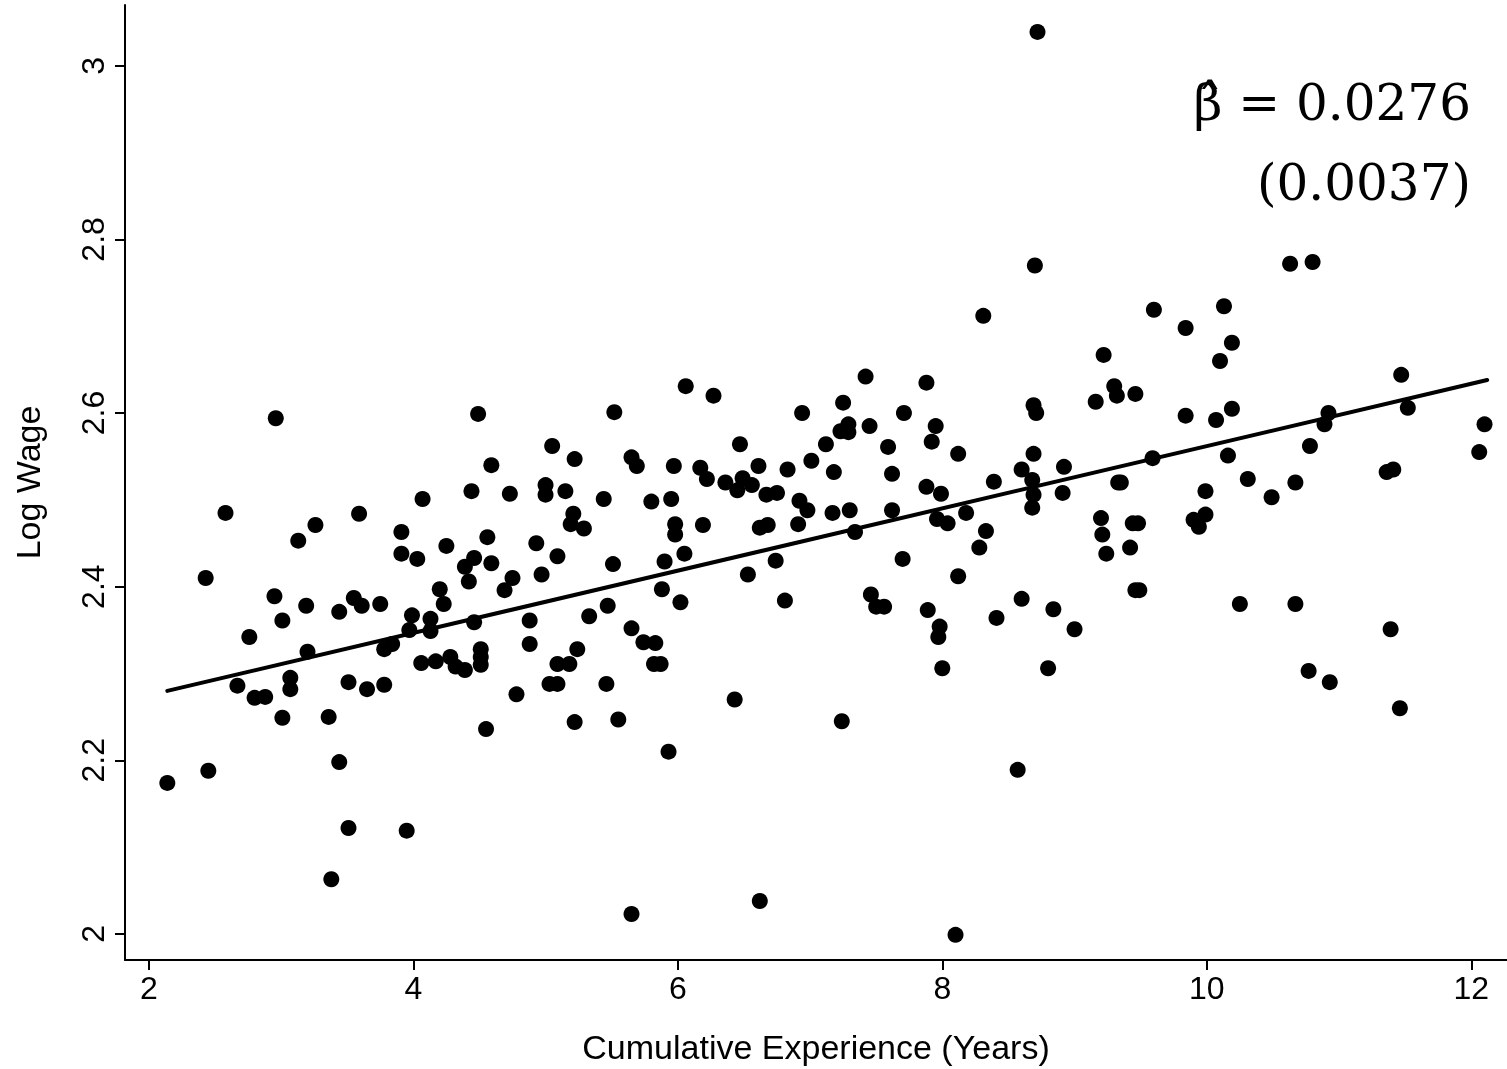 This screenshot has height=1069, width=1507. Describe the element at coordinates (93, 65) in the screenshot. I see `y-tick-label: 3` at that location.